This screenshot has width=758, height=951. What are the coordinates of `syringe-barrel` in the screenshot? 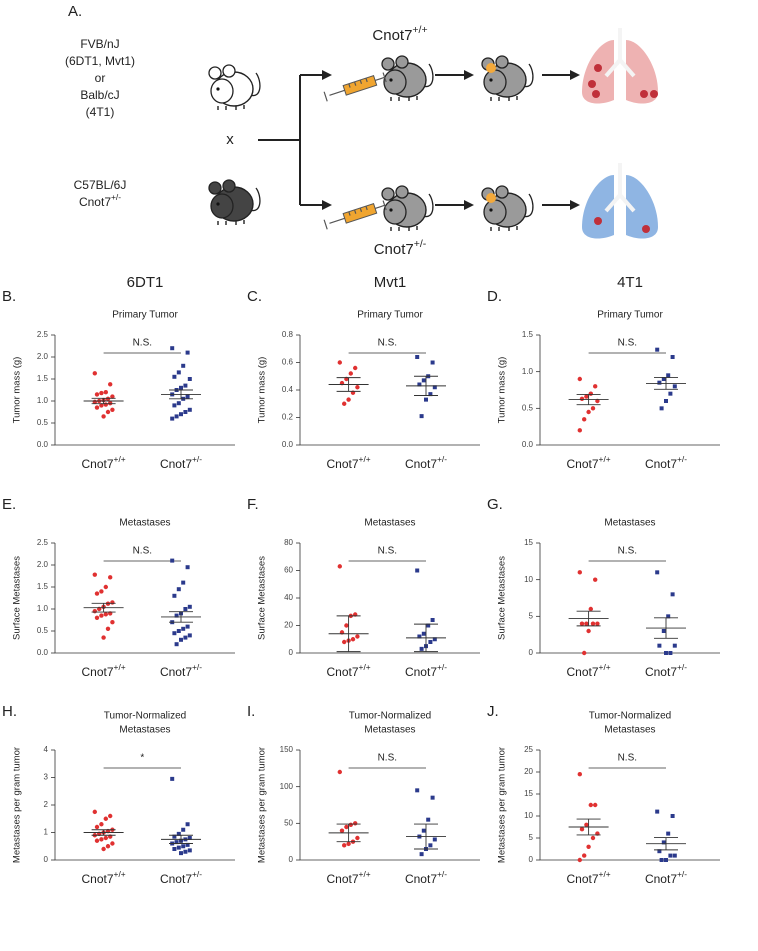 It's located at (360, 213).